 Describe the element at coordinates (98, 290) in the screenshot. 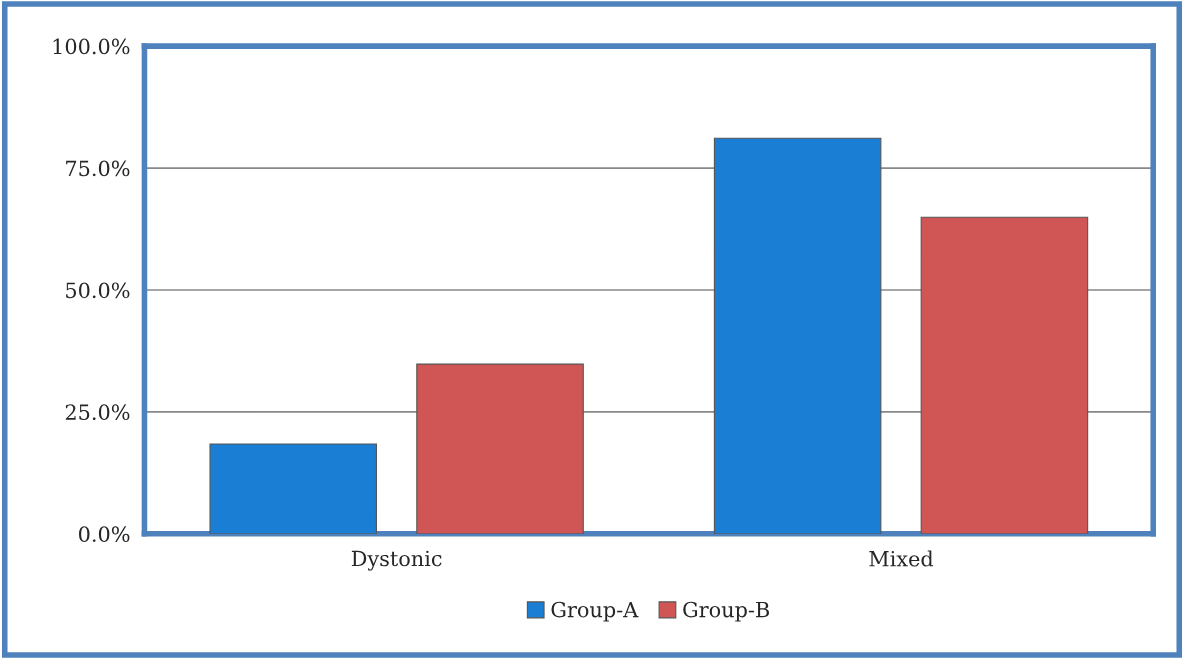

I see `y-tick-label: 50.0%` at that location.